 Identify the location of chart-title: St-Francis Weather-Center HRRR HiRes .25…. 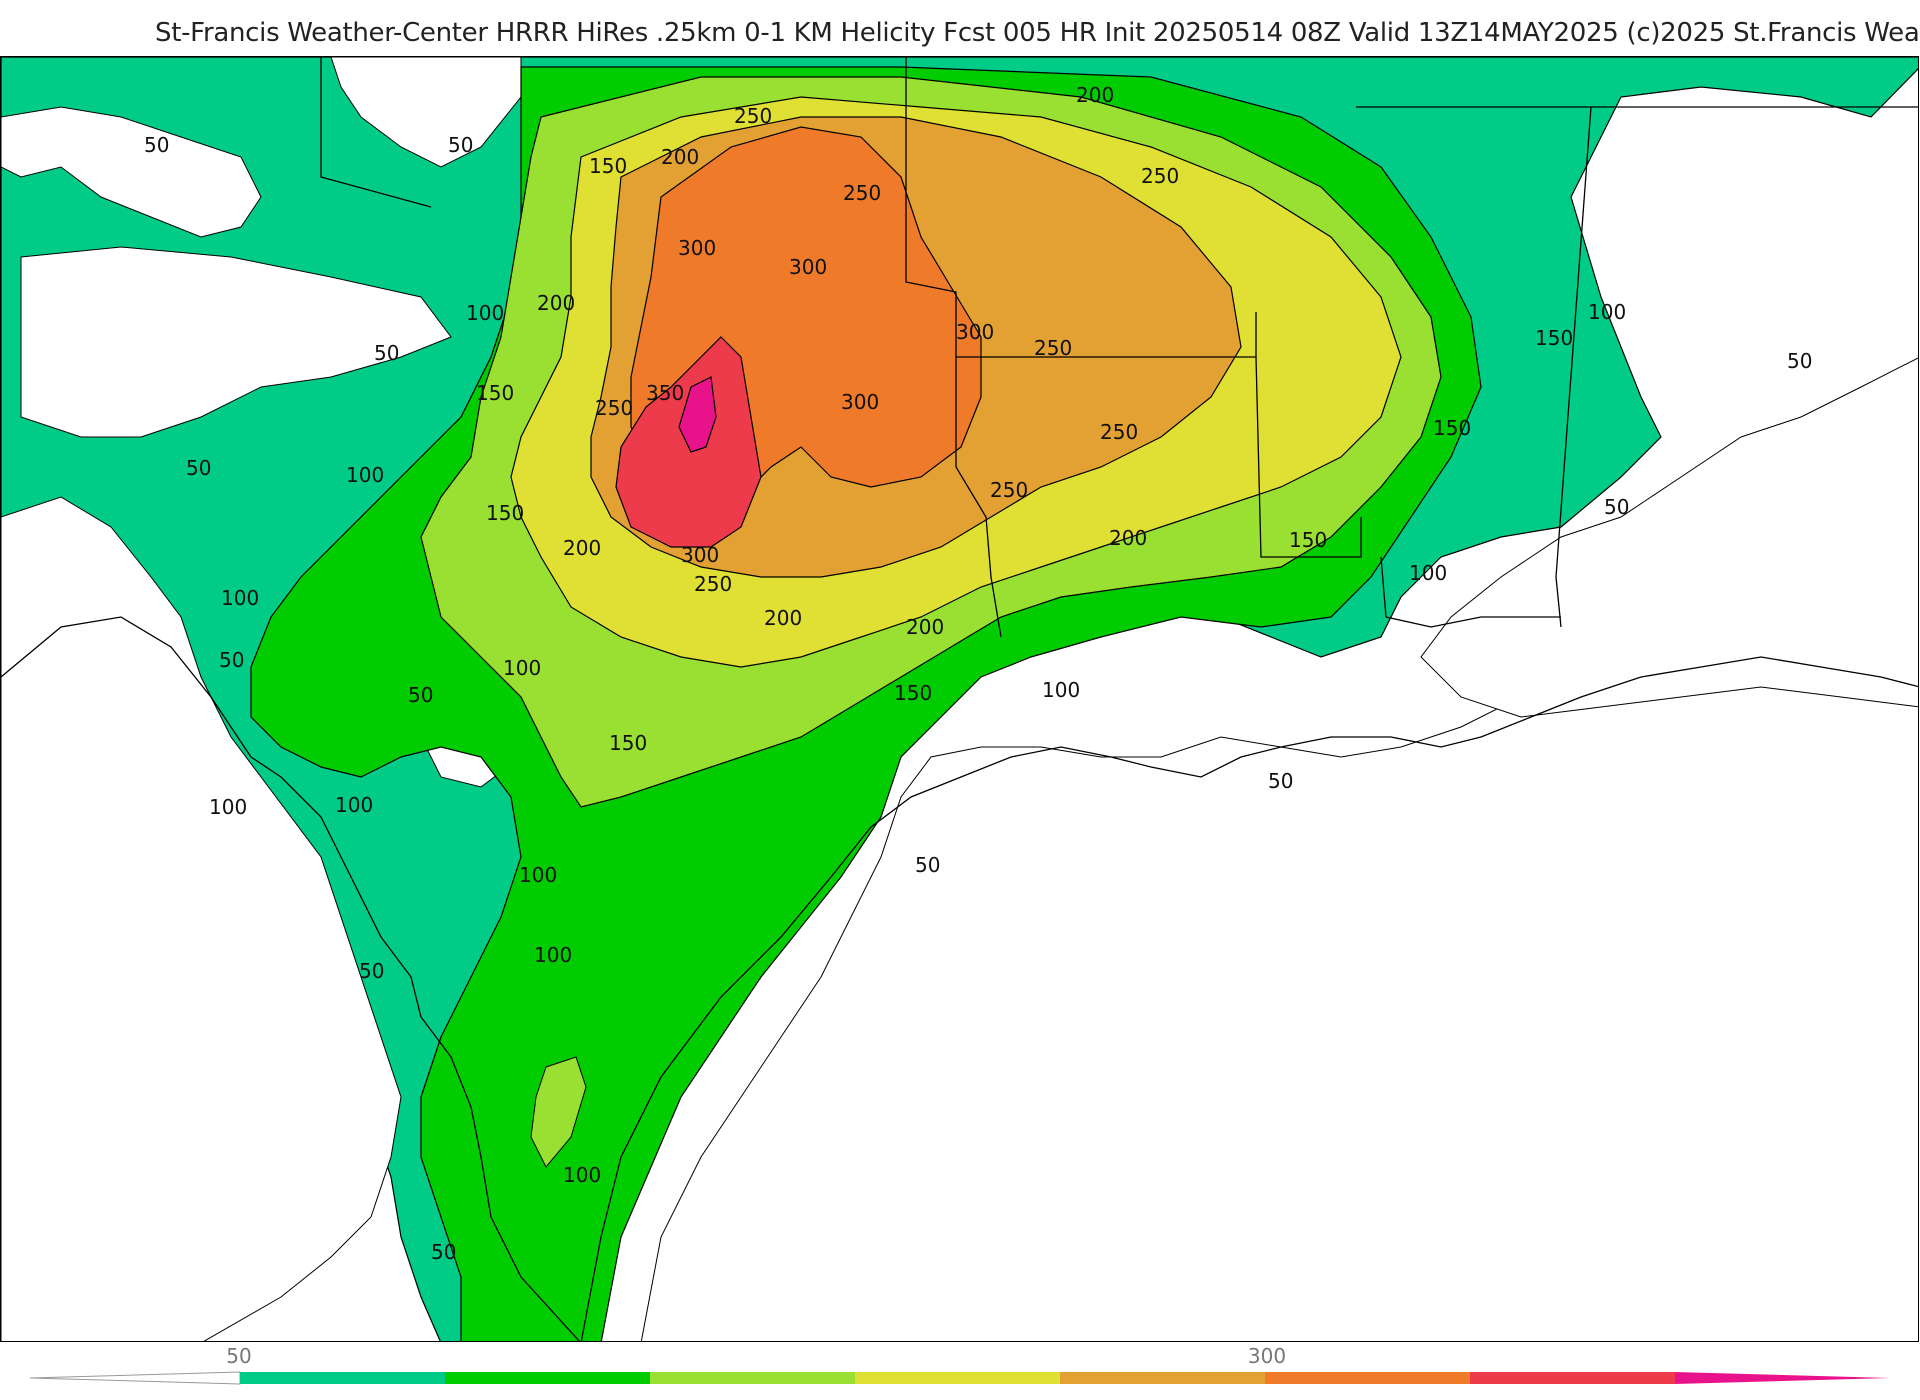
(1037, 33).